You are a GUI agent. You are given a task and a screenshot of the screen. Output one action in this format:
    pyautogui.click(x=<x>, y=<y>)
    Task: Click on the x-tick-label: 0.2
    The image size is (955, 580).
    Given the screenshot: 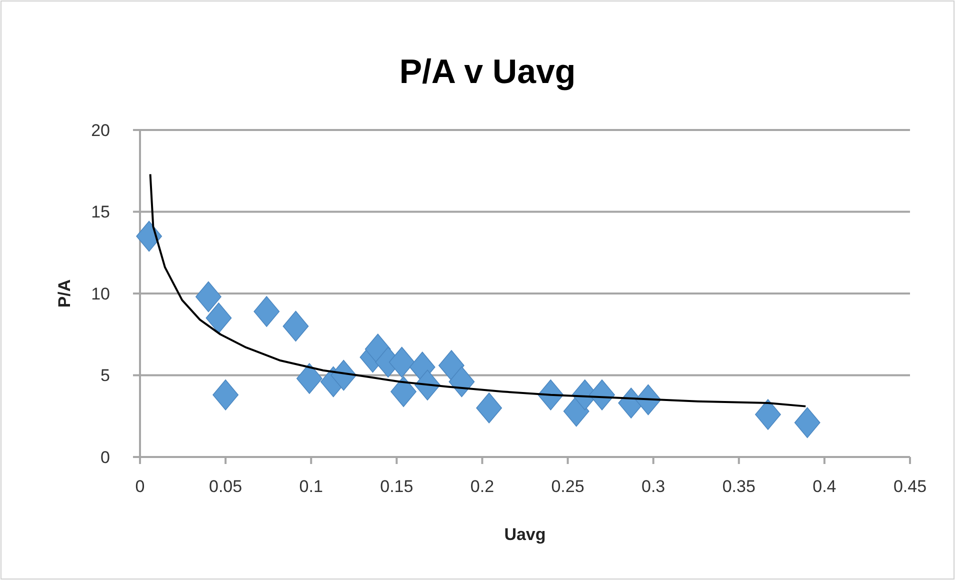 What is the action you would take?
    pyautogui.click(x=482, y=486)
    